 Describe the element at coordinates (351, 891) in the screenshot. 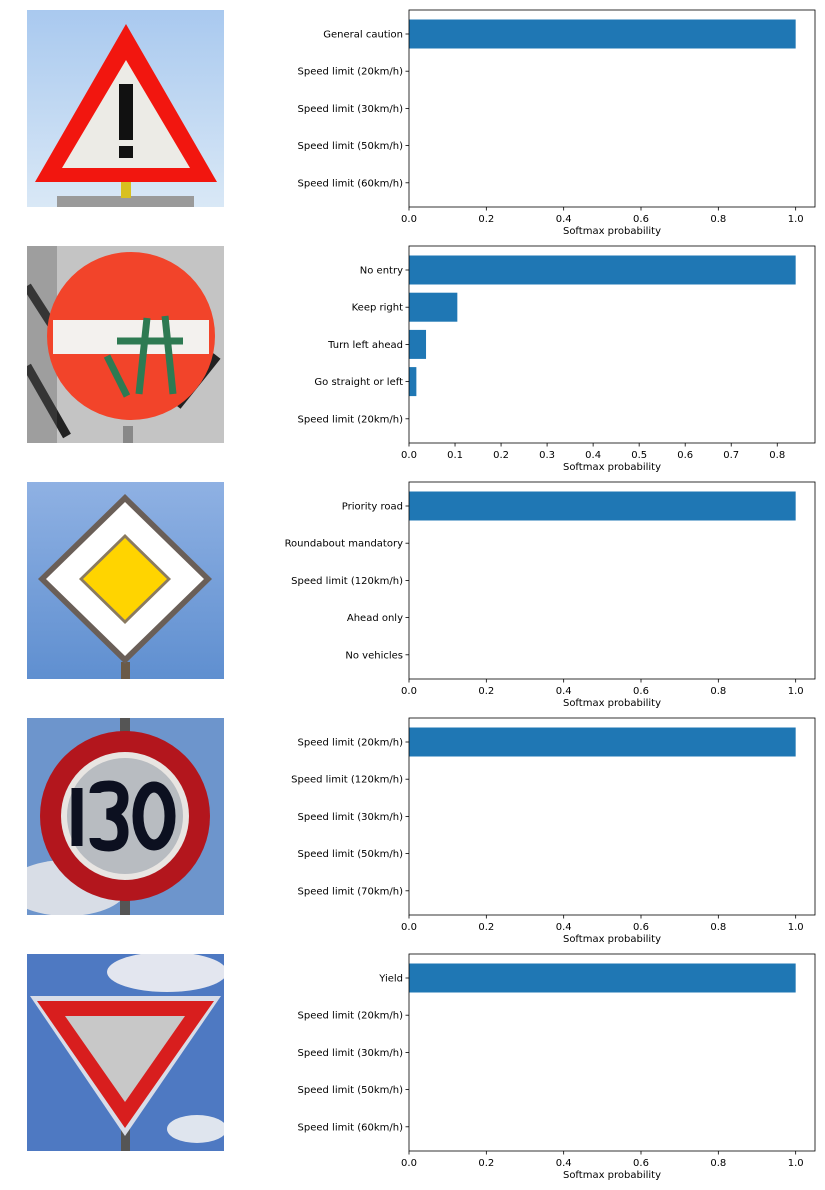

I see `y-tick-label: Speed limit (70km/h)` at that location.